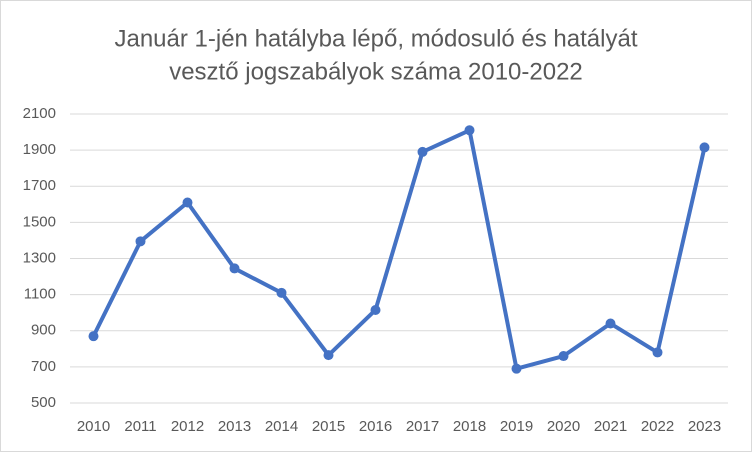 Image resolution: width=752 pixels, height=452 pixels. What do you see at coordinates (281, 426) in the screenshot?
I see `x-tick-label: 2014` at bounding box center [281, 426].